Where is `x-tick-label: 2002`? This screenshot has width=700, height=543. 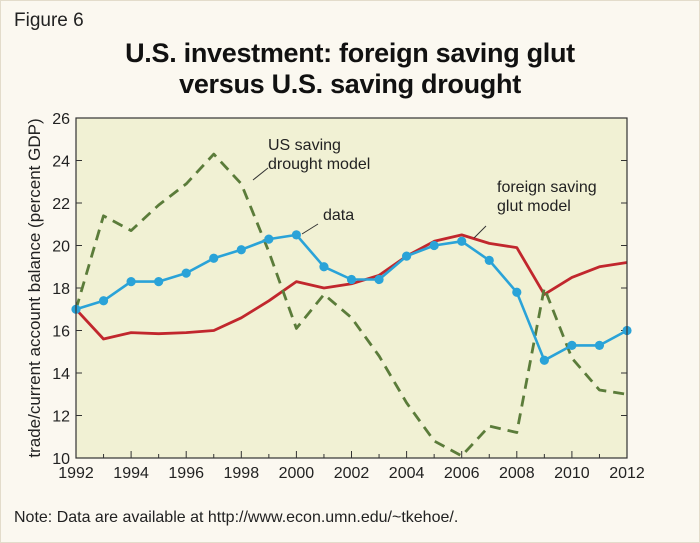 x-tick-label: 2002 is located at coordinates (352, 473).